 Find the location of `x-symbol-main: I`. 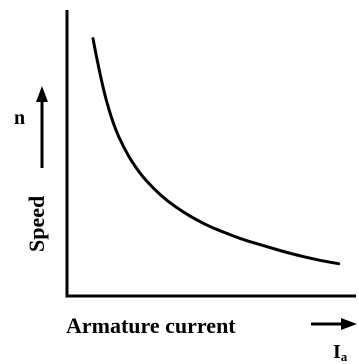

x-symbol-main: I is located at coordinates (337, 352).